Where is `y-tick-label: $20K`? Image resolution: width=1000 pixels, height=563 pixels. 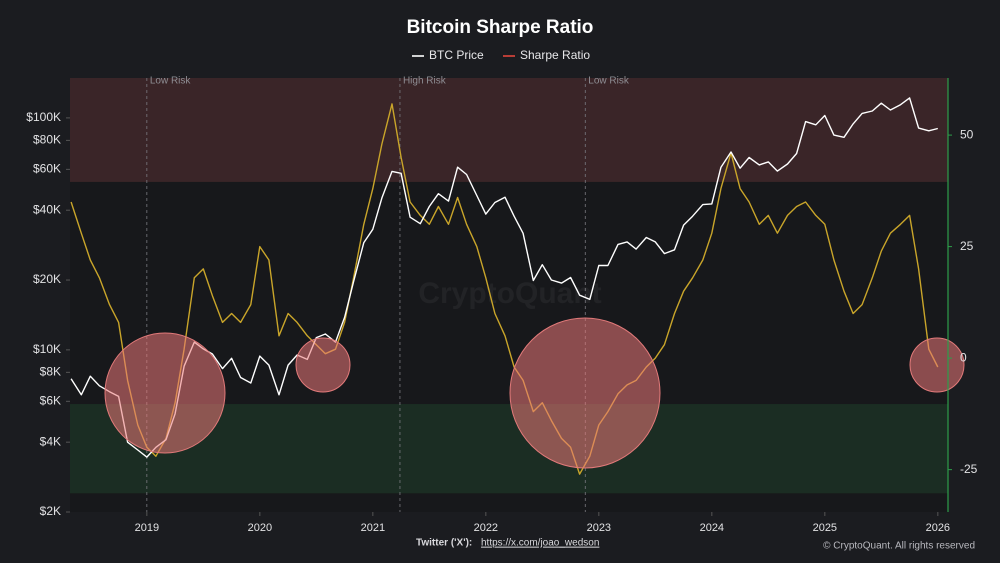
y-tick-label: $20K is located at coordinates (47, 279).